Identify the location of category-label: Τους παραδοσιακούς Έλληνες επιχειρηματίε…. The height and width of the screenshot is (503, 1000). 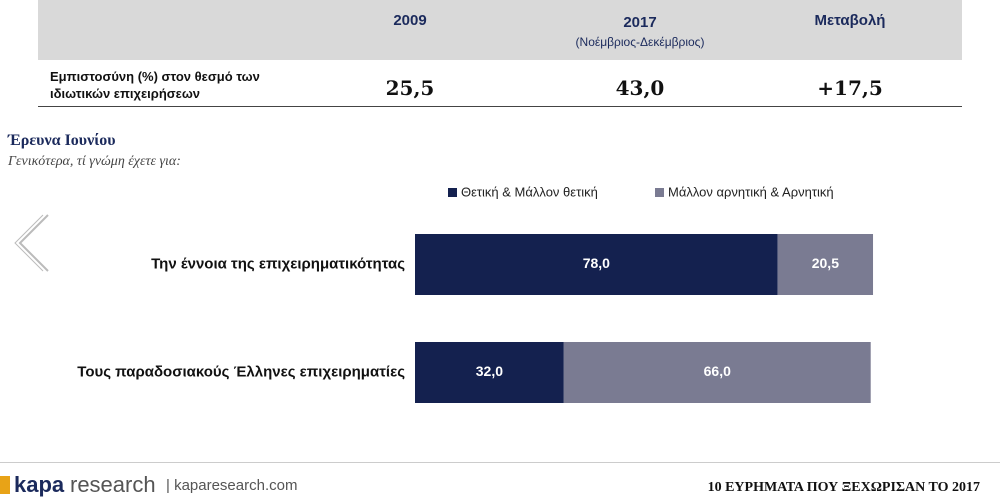
(241, 371).